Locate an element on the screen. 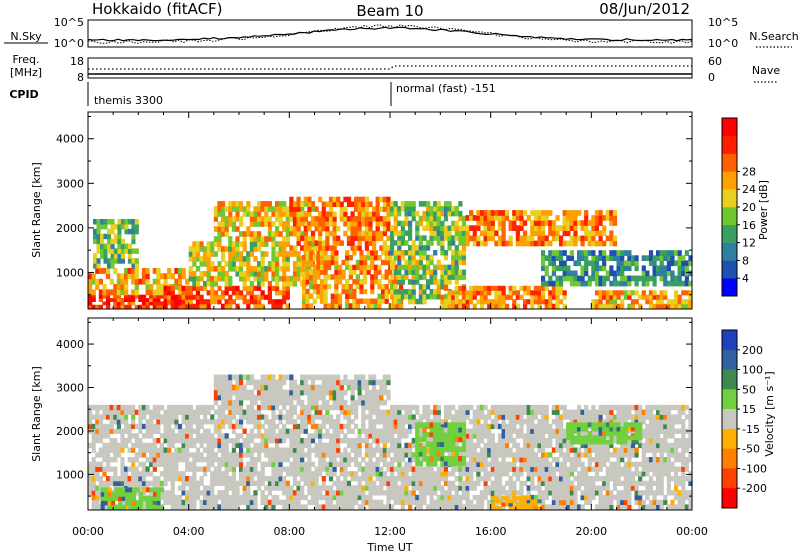 This screenshot has height=554, width=800. colorbar-tick-label: 16 is located at coordinates (749, 225).